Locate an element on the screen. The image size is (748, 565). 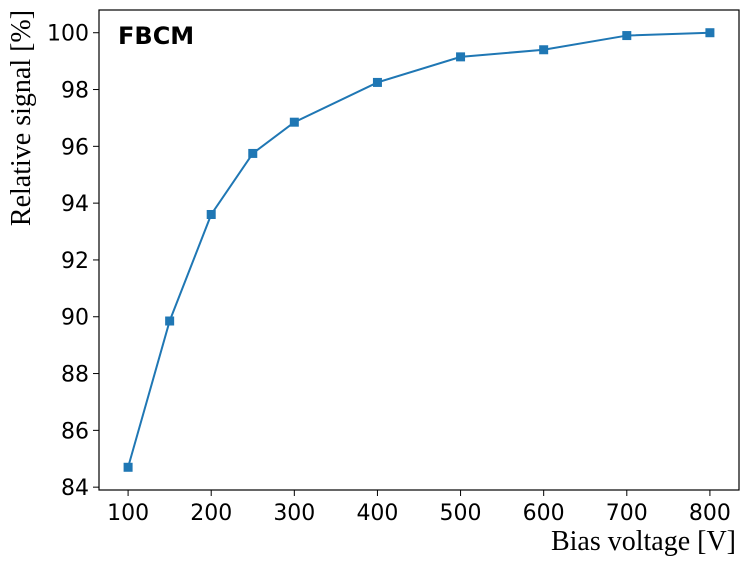
y-tick-label: 90 is located at coordinates (75, 318).